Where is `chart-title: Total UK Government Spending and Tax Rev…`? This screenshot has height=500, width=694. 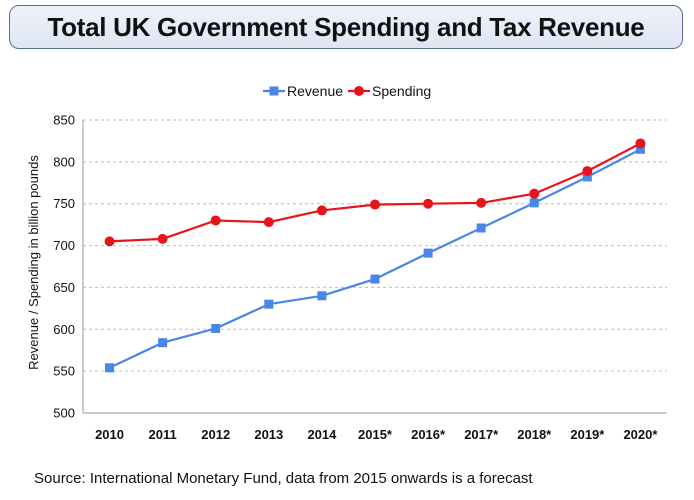 chart-title: Total UK Government Spending and Tax Rev… is located at coordinates (346, 26).